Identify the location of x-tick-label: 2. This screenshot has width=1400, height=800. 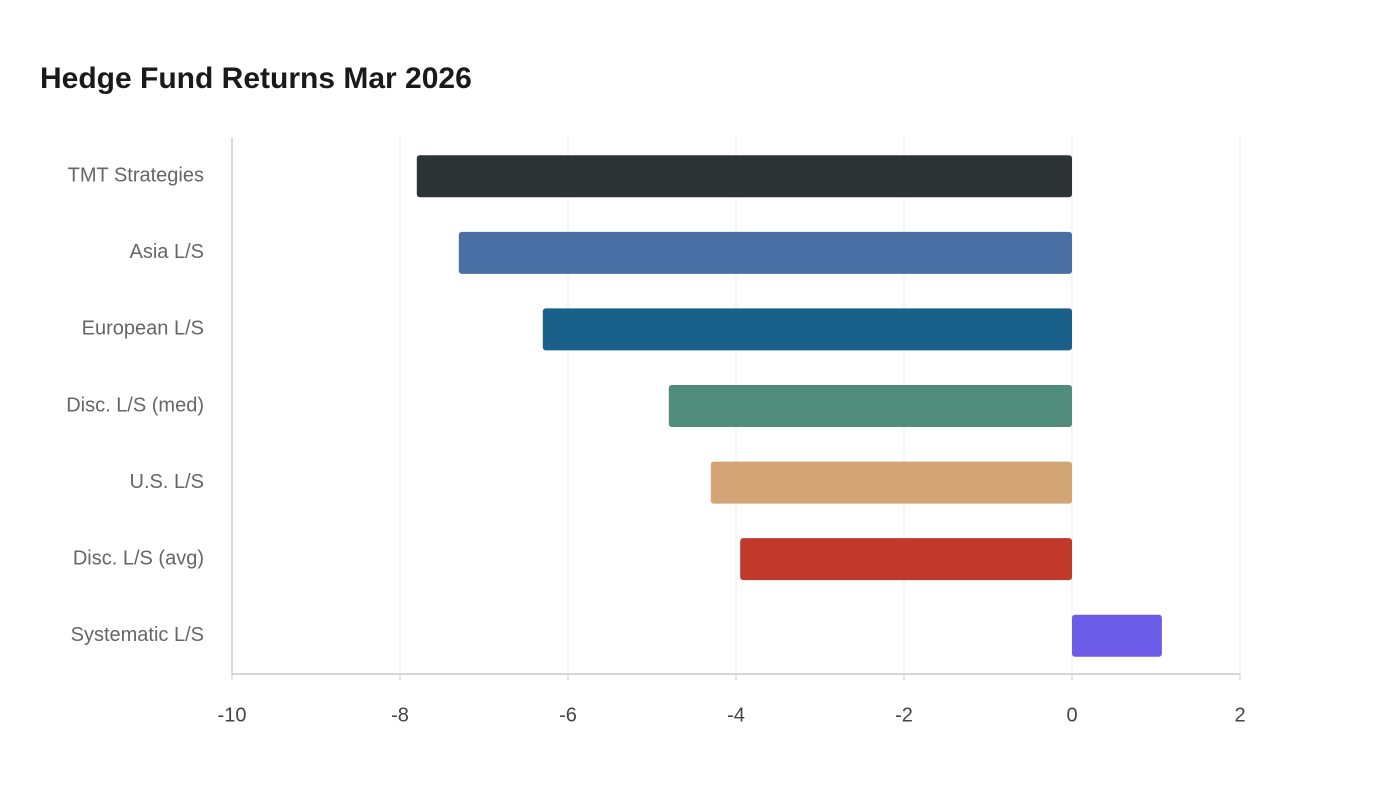
(1239, 715).